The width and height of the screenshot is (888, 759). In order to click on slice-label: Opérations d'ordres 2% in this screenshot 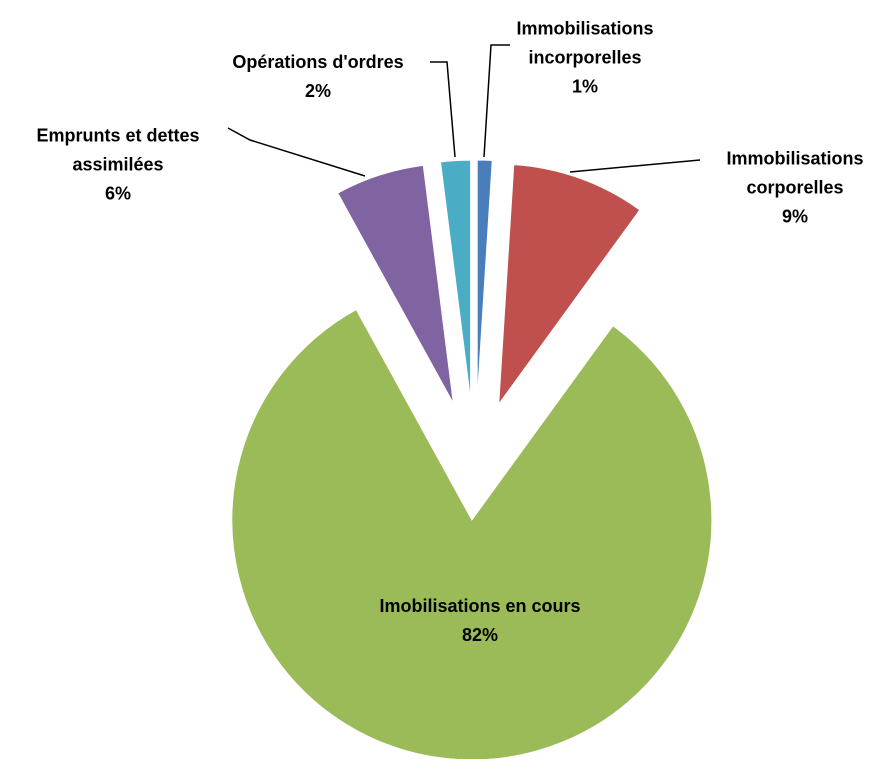, I will do `click(318, 77)`.